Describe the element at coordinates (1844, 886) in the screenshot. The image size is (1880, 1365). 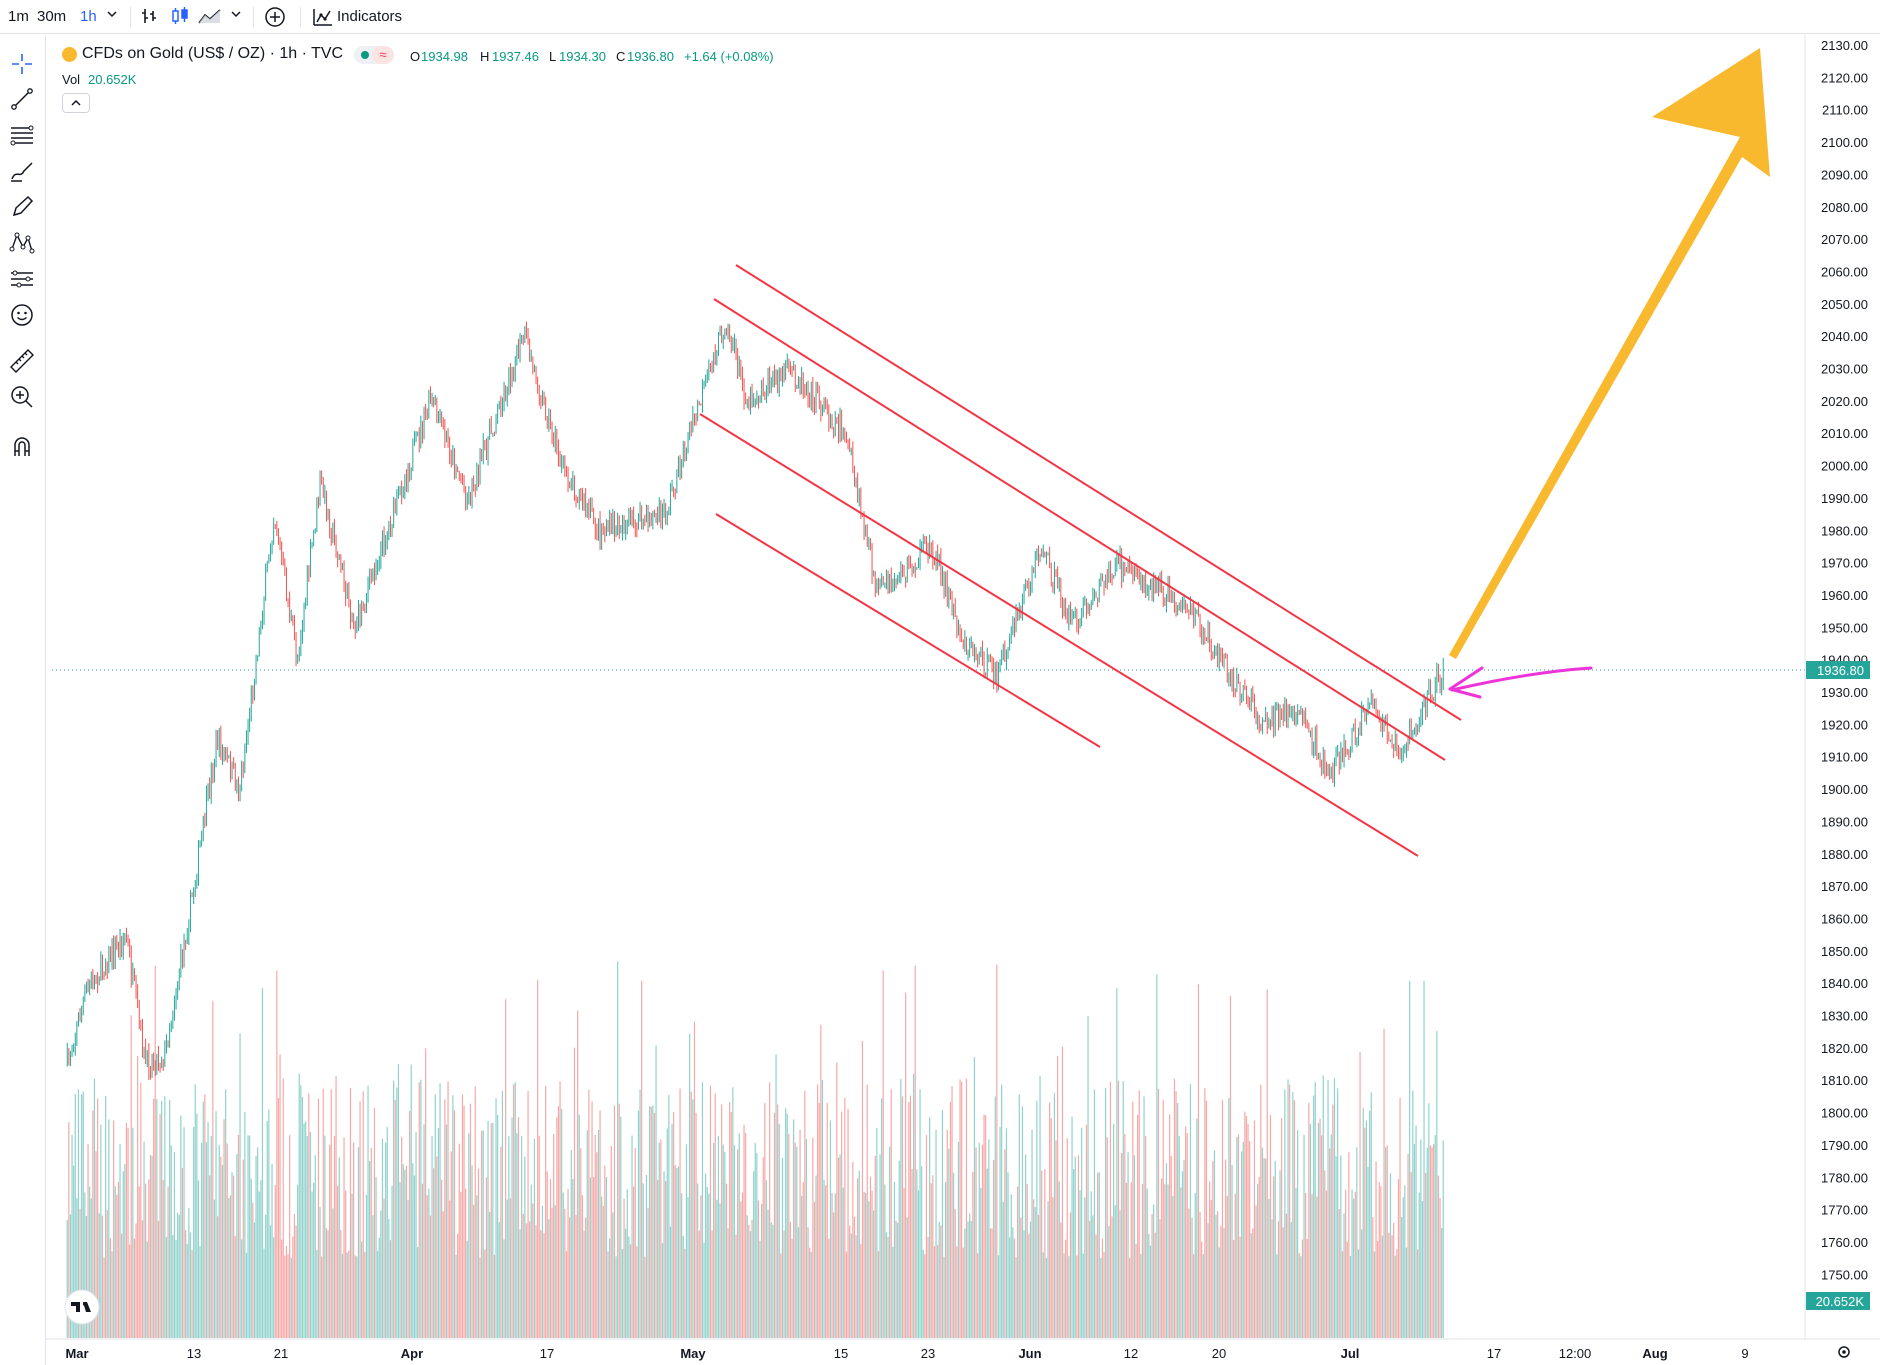
I see `price-tick-label: 1870.00` at that location.